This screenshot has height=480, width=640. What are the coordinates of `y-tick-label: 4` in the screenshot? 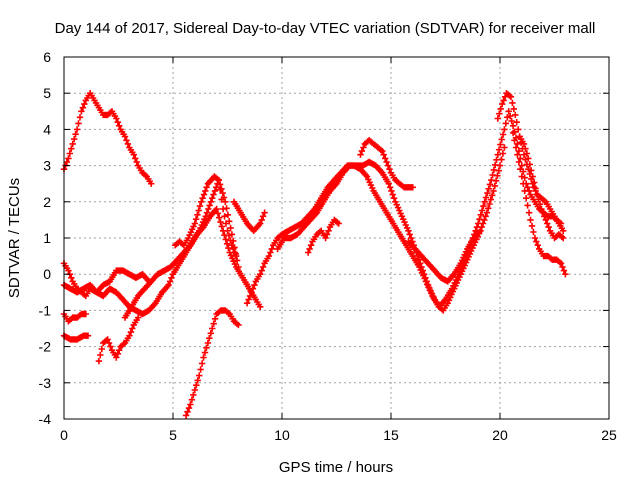 It's located at (47, 129).